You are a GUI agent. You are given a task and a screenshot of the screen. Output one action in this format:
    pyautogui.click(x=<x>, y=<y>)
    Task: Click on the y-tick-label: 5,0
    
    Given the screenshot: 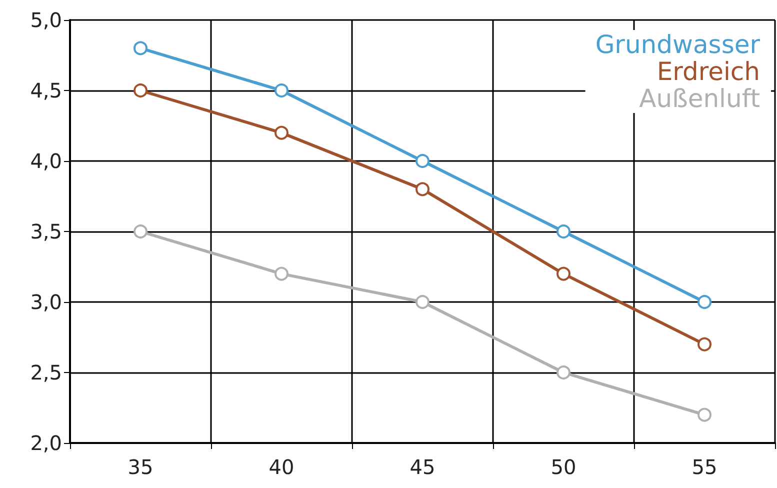 What is the action you would take?
    pyautogui.click(x=46, y=20)
    